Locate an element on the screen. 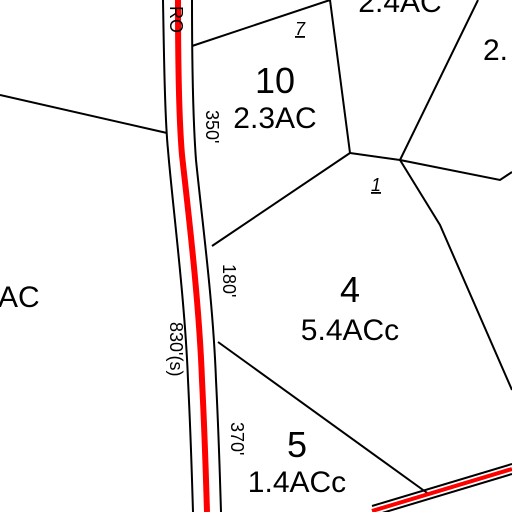 This screenshot has height=512, width=512. parcel-acreage: AC is located at coordinates (20, 297).